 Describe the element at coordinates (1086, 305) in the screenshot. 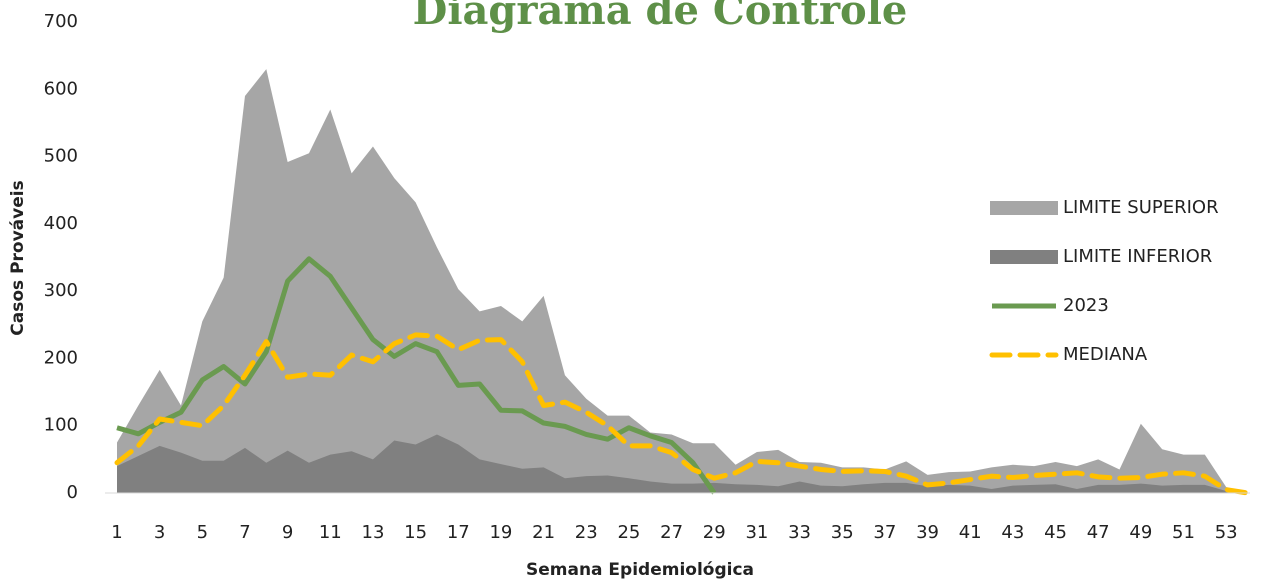

I see `legend-label: 2023` at that location.